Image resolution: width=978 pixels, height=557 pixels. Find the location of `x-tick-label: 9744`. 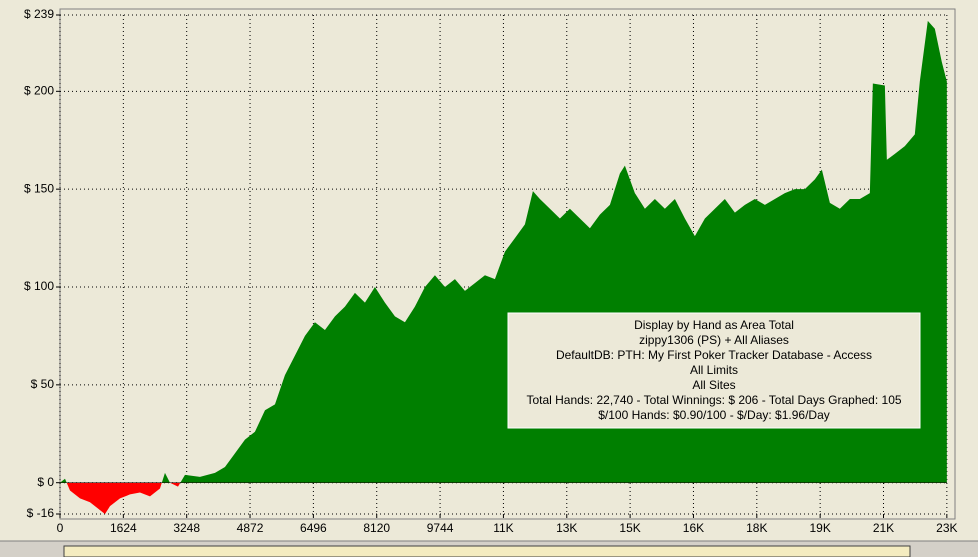

x-tick-label: 9744 is located at coordinates (440, 528).